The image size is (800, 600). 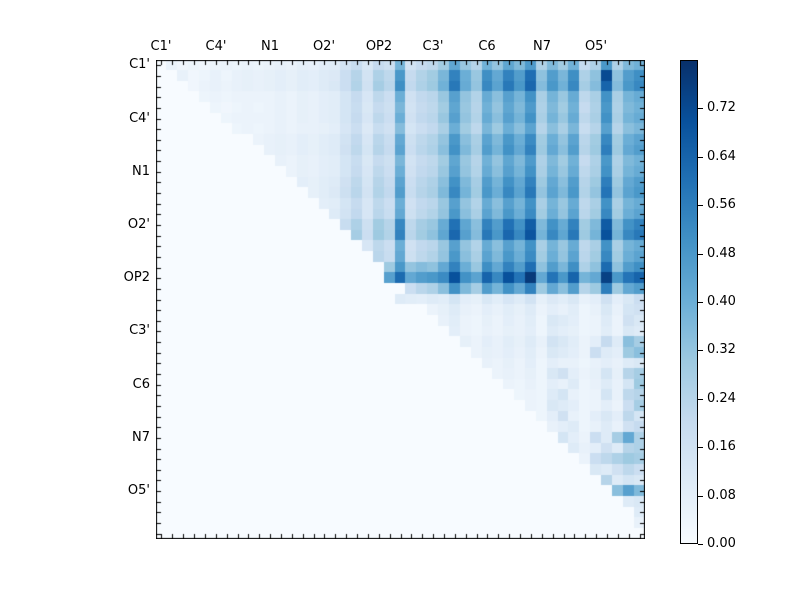 What do you see at coordinates (139, 64) in the screenshot?
I see `y-tick-label: C1'` at bounding box center [139, 64].